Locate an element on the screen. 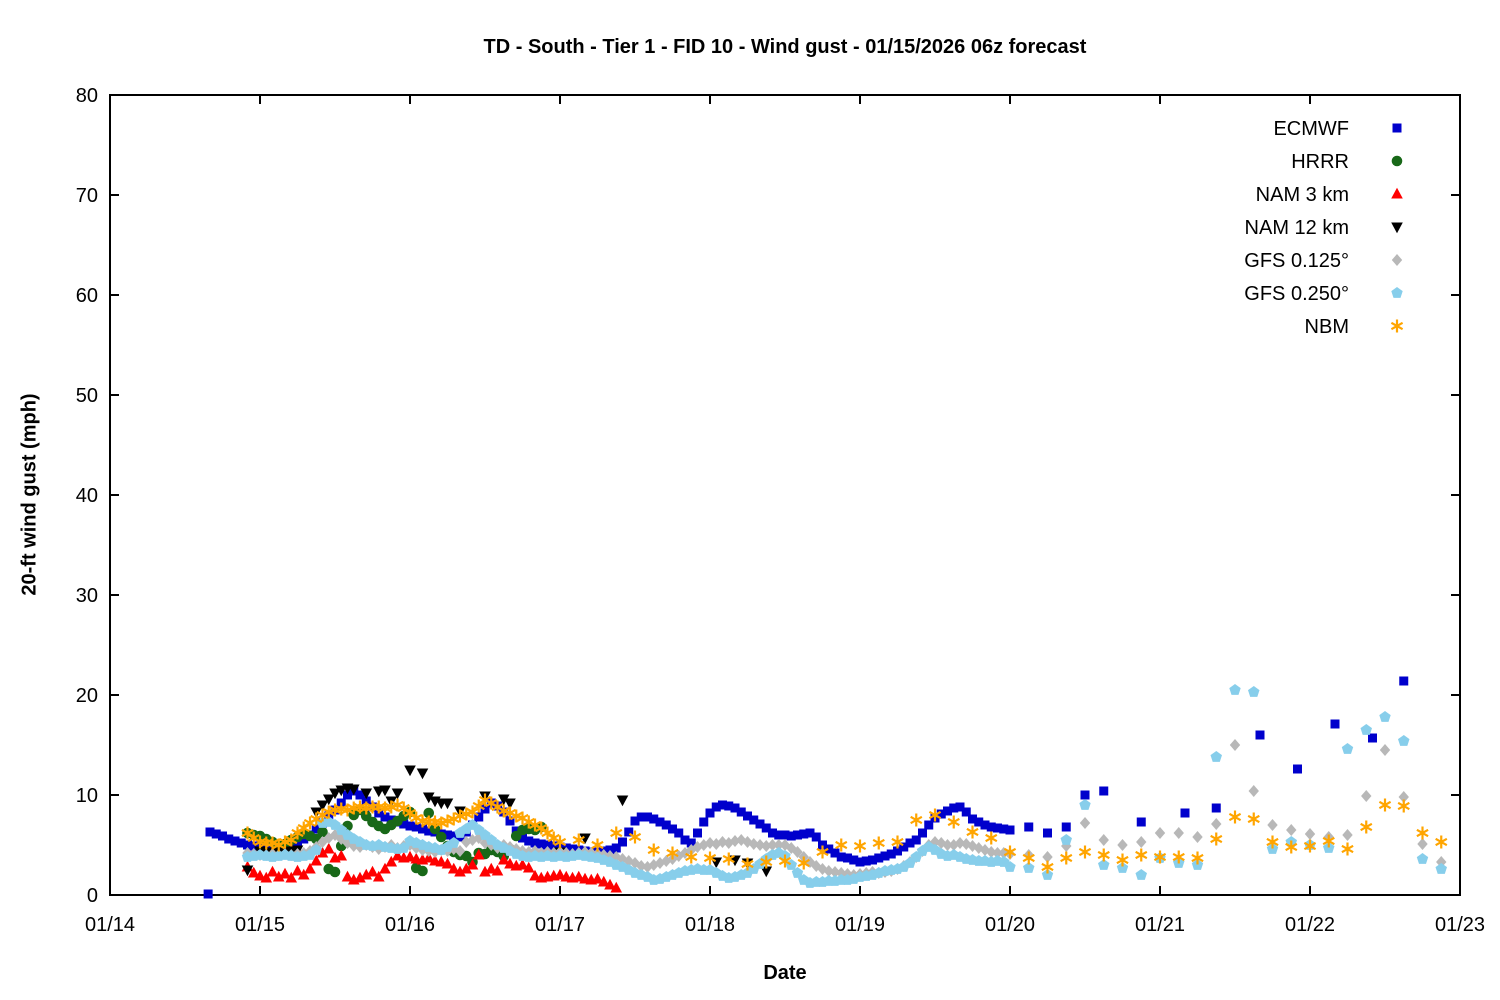 The image size is (1500, 1000). legend-item-gfs-0-125-: GFS 0.125° is located at coordinates (1323, 261).